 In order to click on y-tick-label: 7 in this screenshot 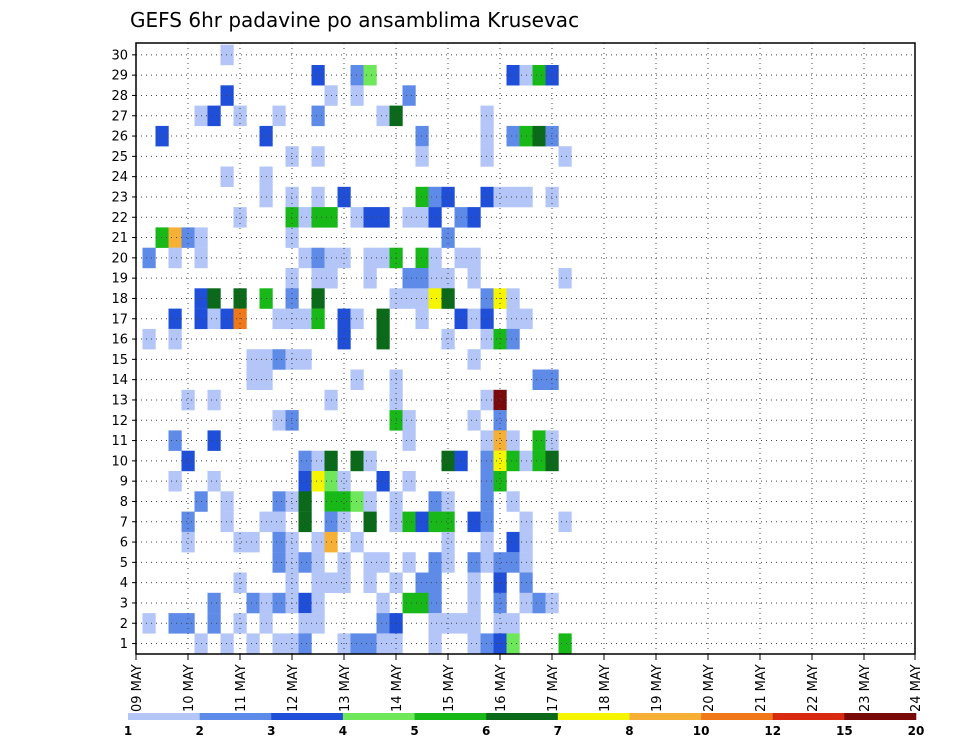, I will do `click(124, 522)`.